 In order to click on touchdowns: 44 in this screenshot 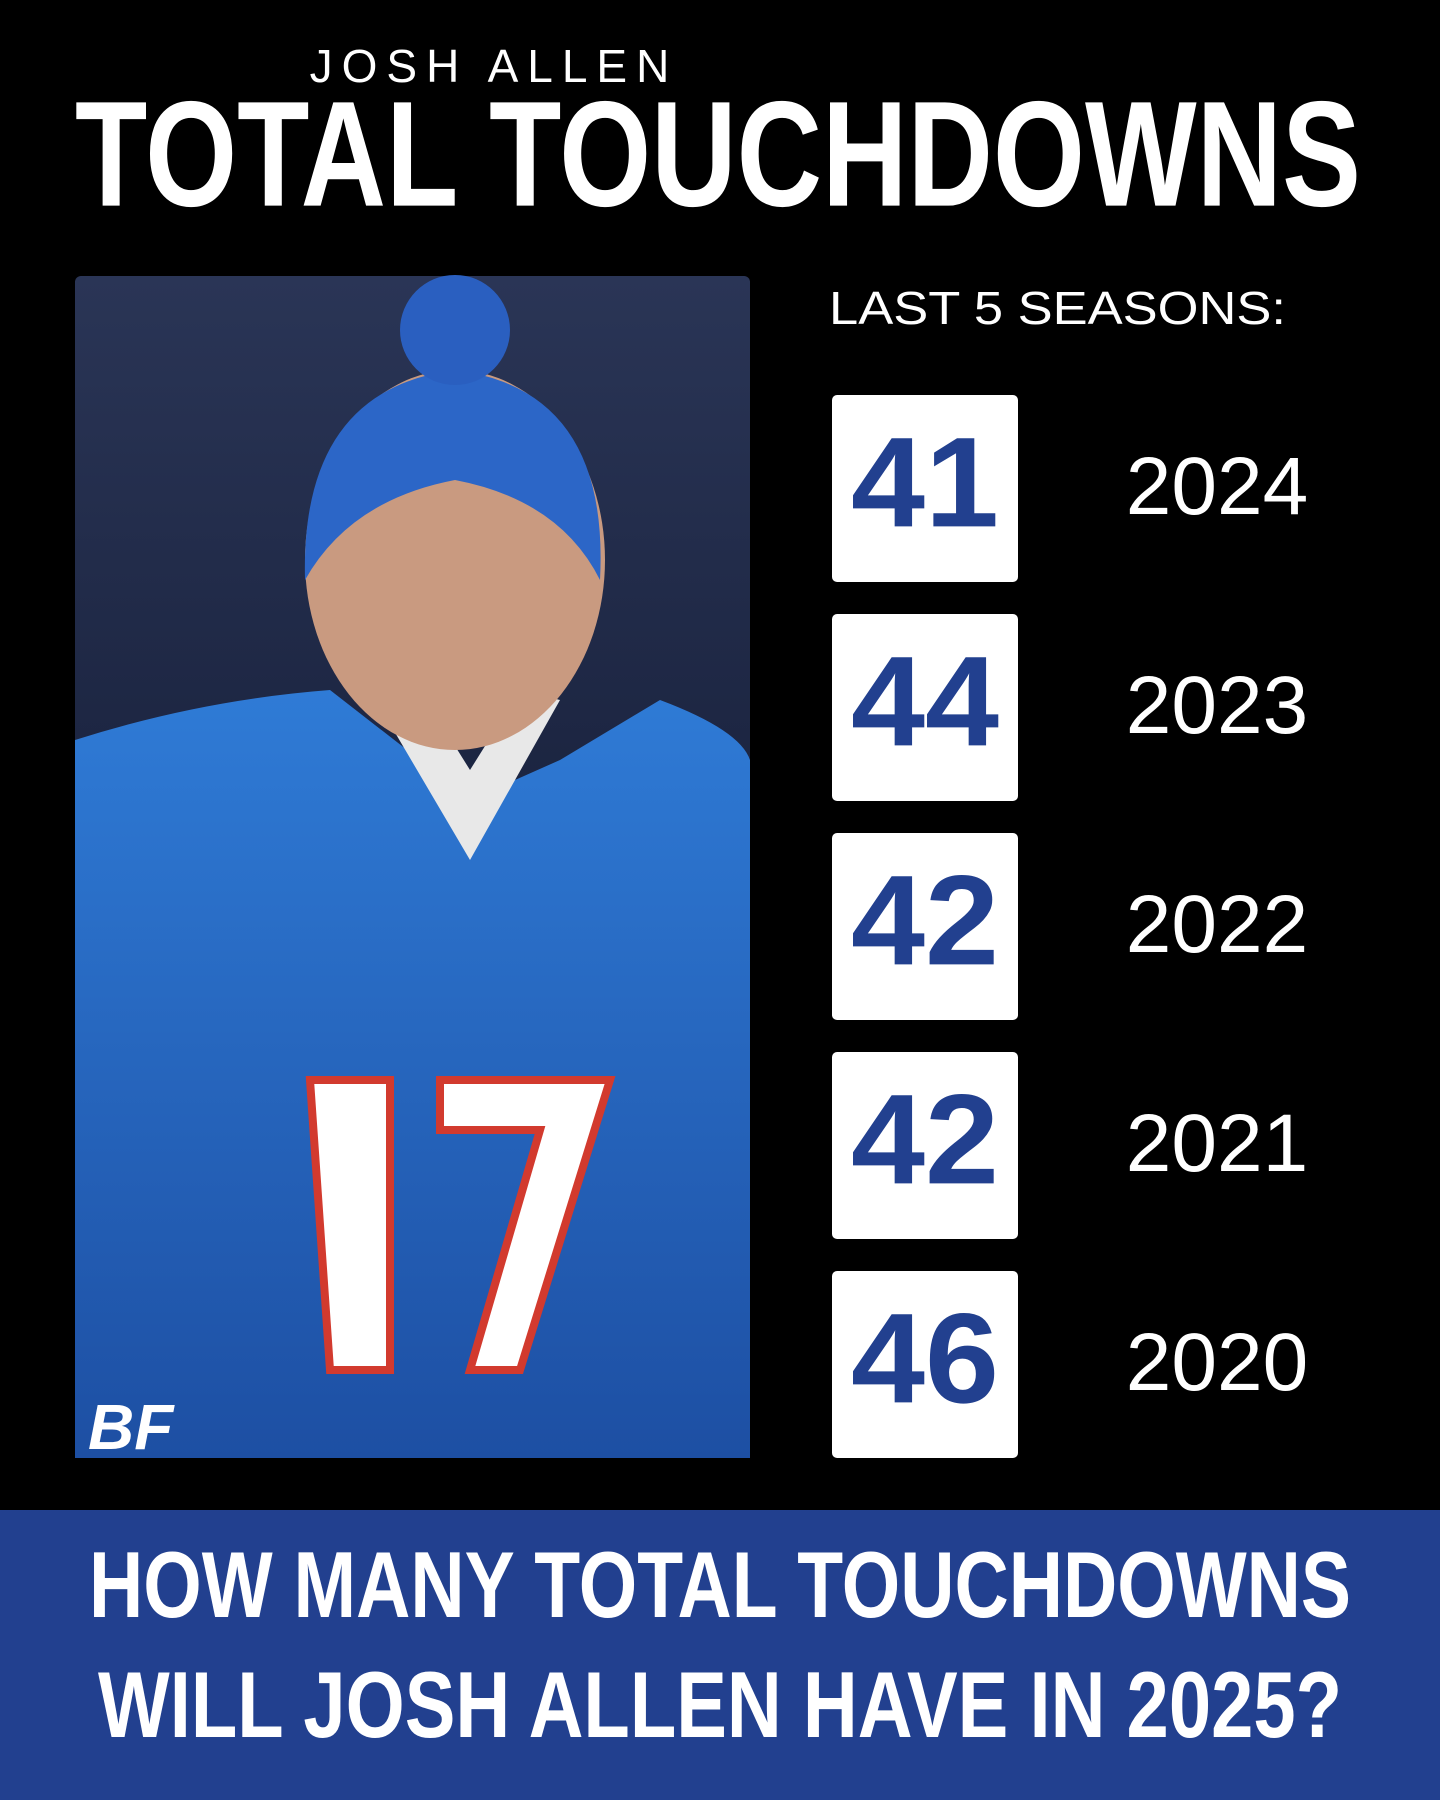, I will do `click(925, 701)`.